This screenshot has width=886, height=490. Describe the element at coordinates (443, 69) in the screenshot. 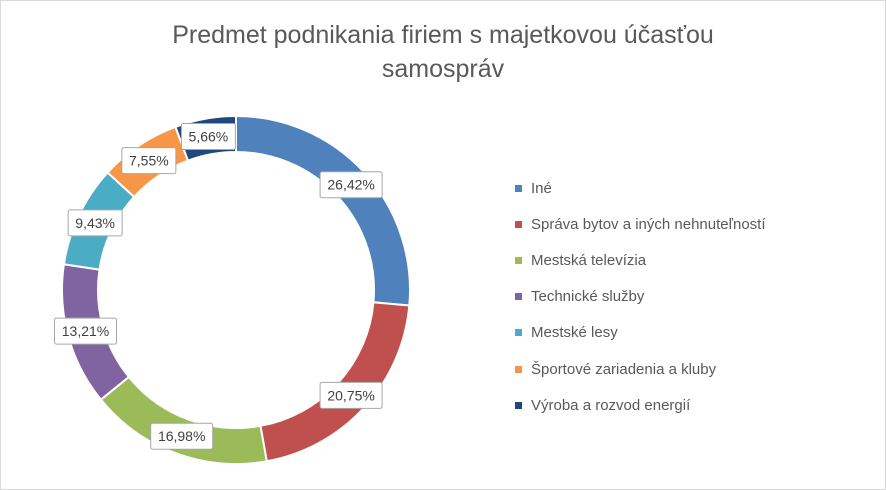

I see `chart-title-line-2: samospráv` at that location.